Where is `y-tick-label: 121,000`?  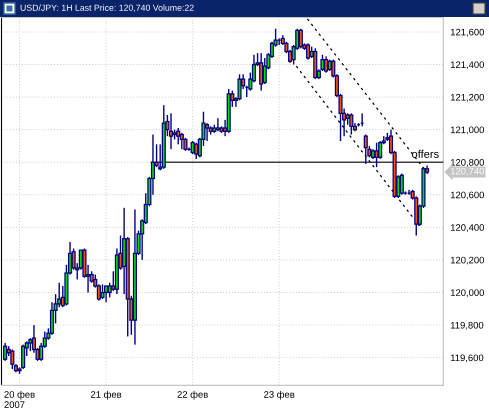 y-tick-label: 121,000 is located at coordinates (467, 130).